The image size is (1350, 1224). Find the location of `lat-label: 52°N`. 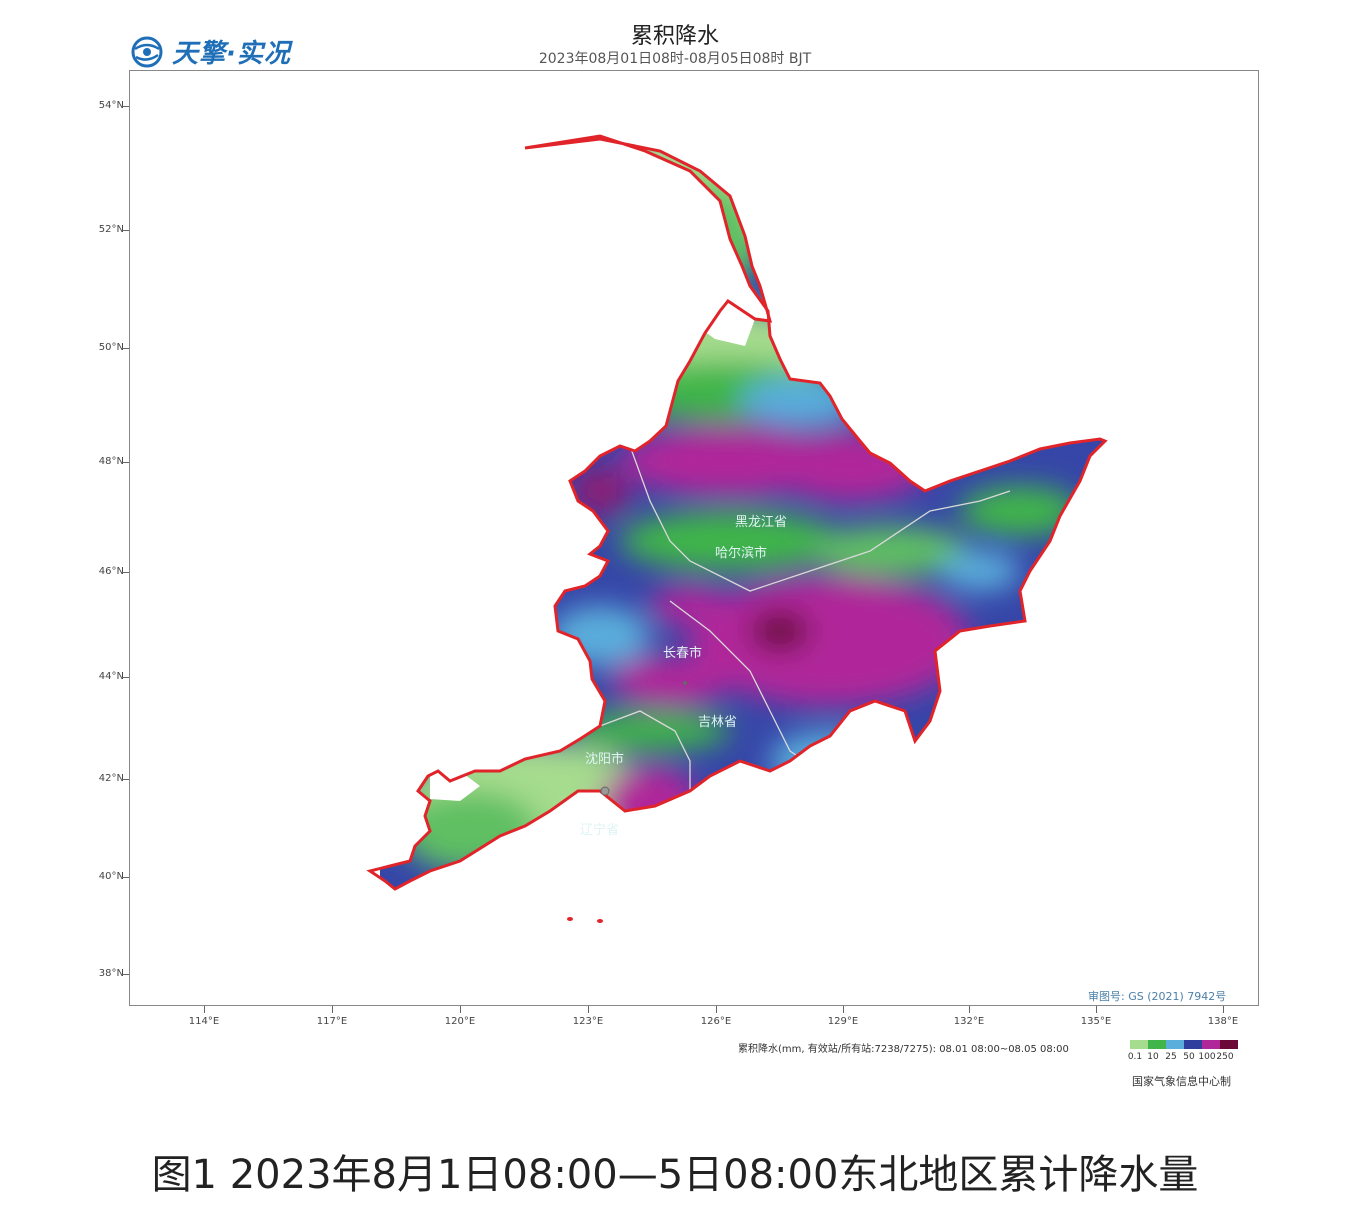

lat-label: 52°N is located at coordinates (111, 229).